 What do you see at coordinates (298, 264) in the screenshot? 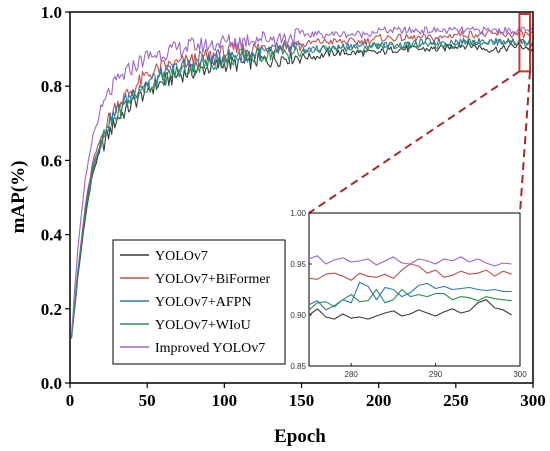
I see `inset-y-tick-label: 0.95` at bounding box center [298, 264].